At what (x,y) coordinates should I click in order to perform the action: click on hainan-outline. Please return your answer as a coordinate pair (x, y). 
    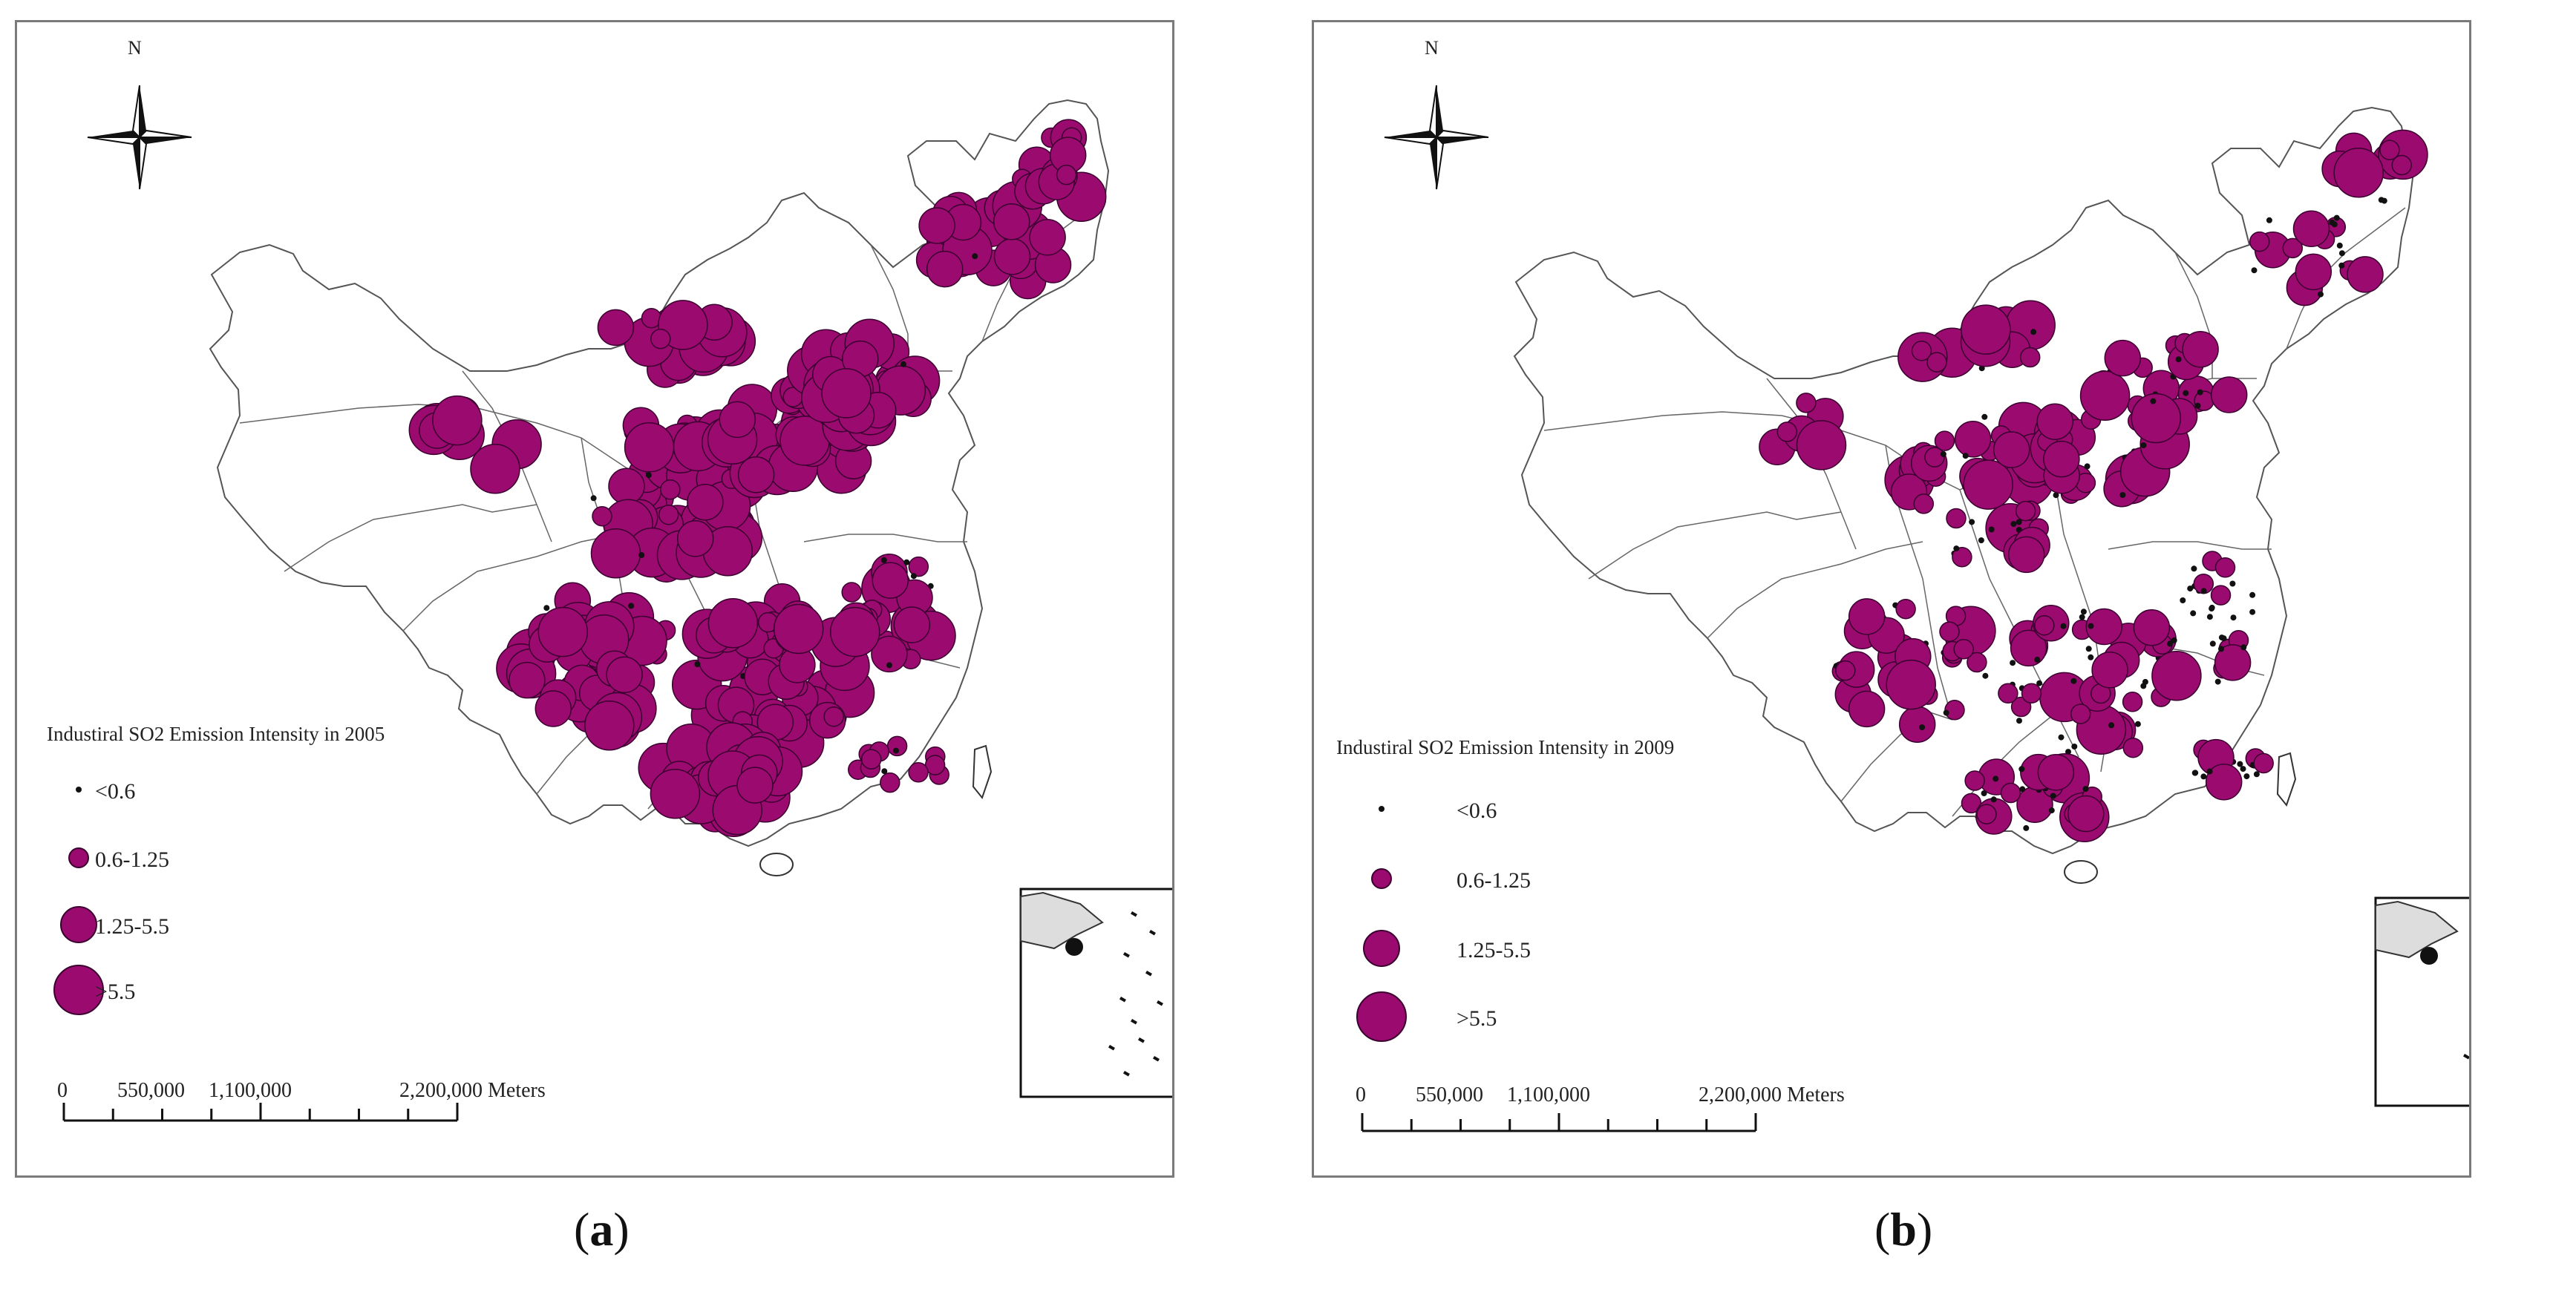
    Looking at the image, I should click on (777, 865).